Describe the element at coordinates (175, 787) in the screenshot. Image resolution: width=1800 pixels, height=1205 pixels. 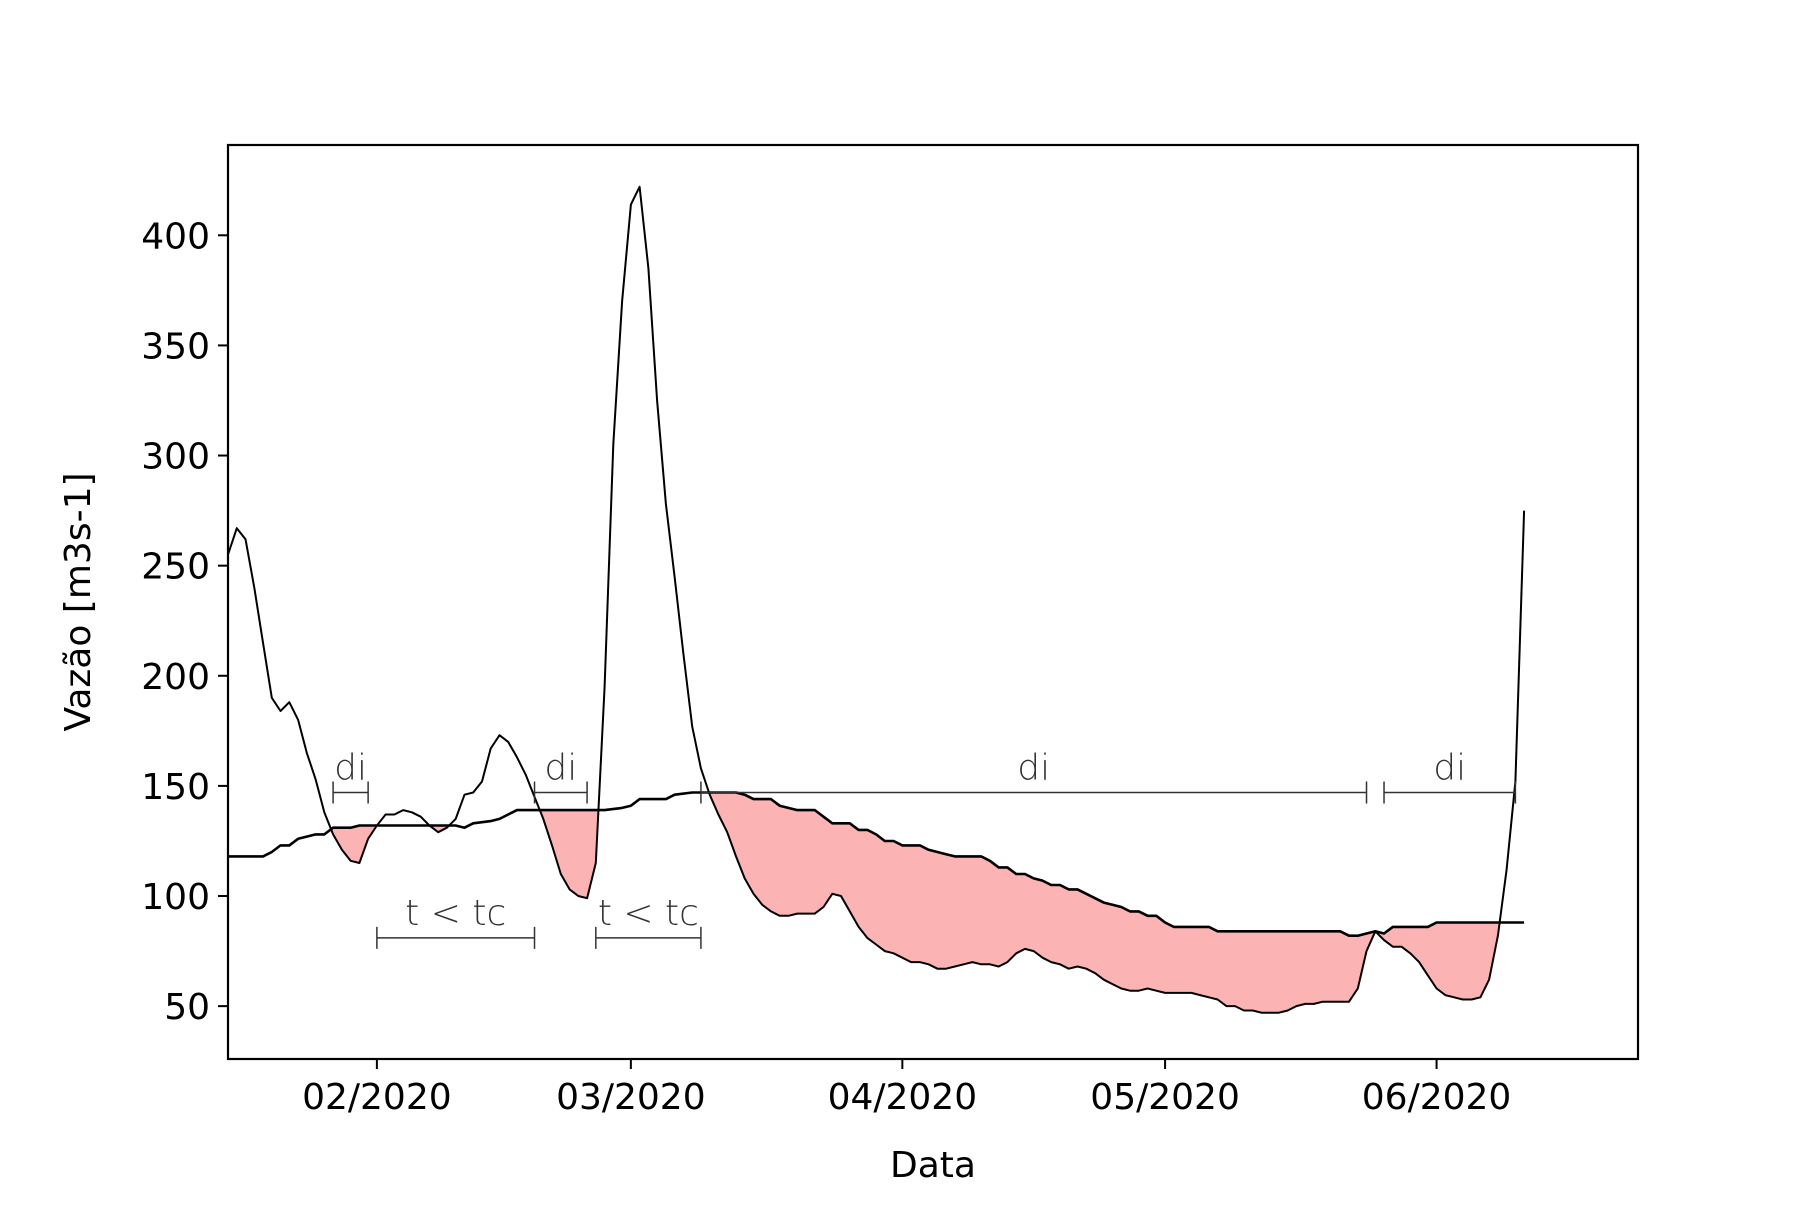
I see `y-tick-label: 150` at that location.